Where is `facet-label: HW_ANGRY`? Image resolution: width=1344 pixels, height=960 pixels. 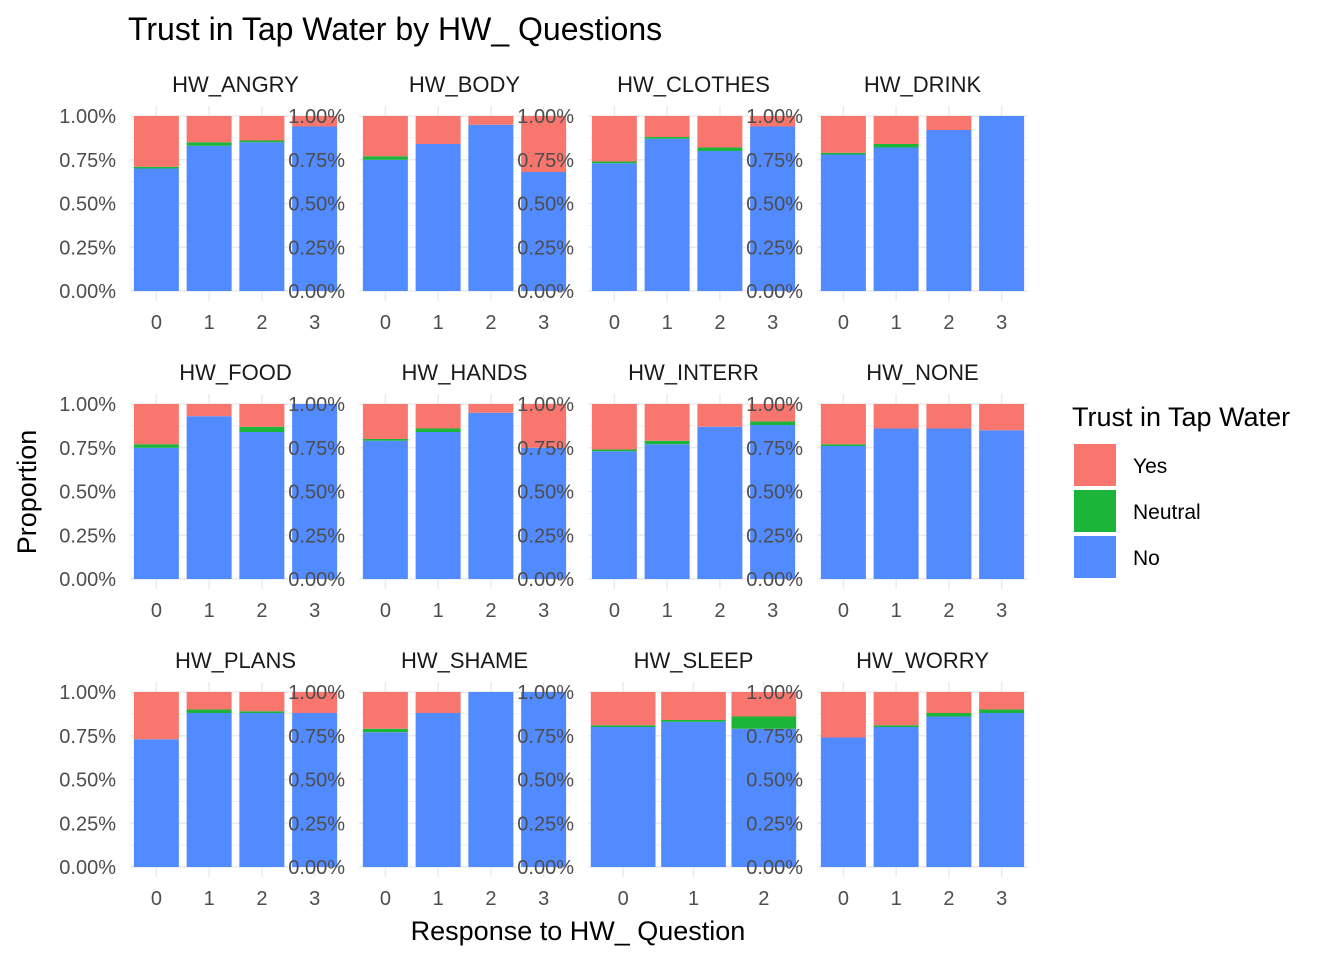 facet-label: HW_ANGRY is located at coordinates (235, 84).